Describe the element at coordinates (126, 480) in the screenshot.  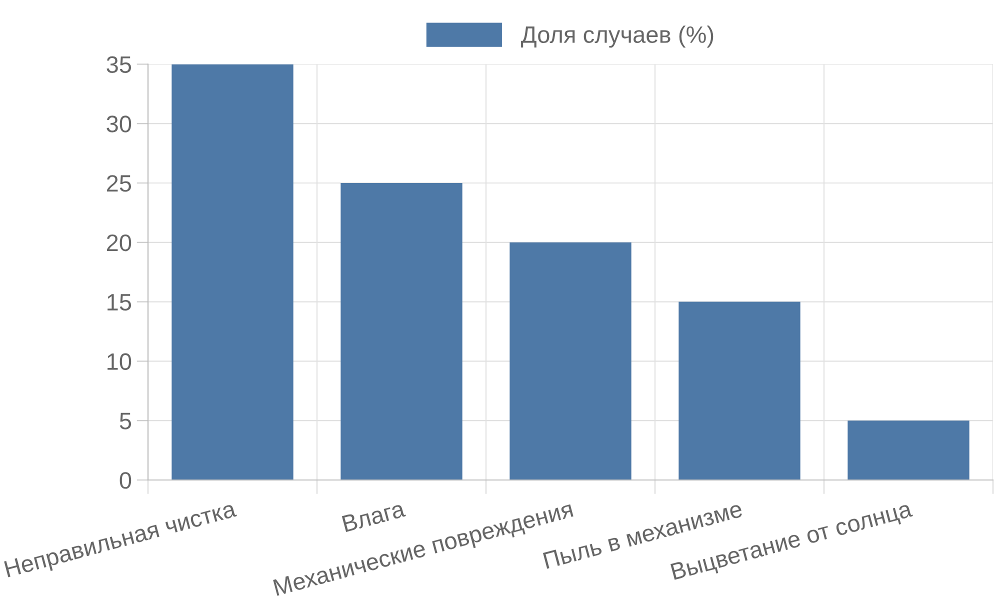
I see `y-tick-label: 0` at that location.